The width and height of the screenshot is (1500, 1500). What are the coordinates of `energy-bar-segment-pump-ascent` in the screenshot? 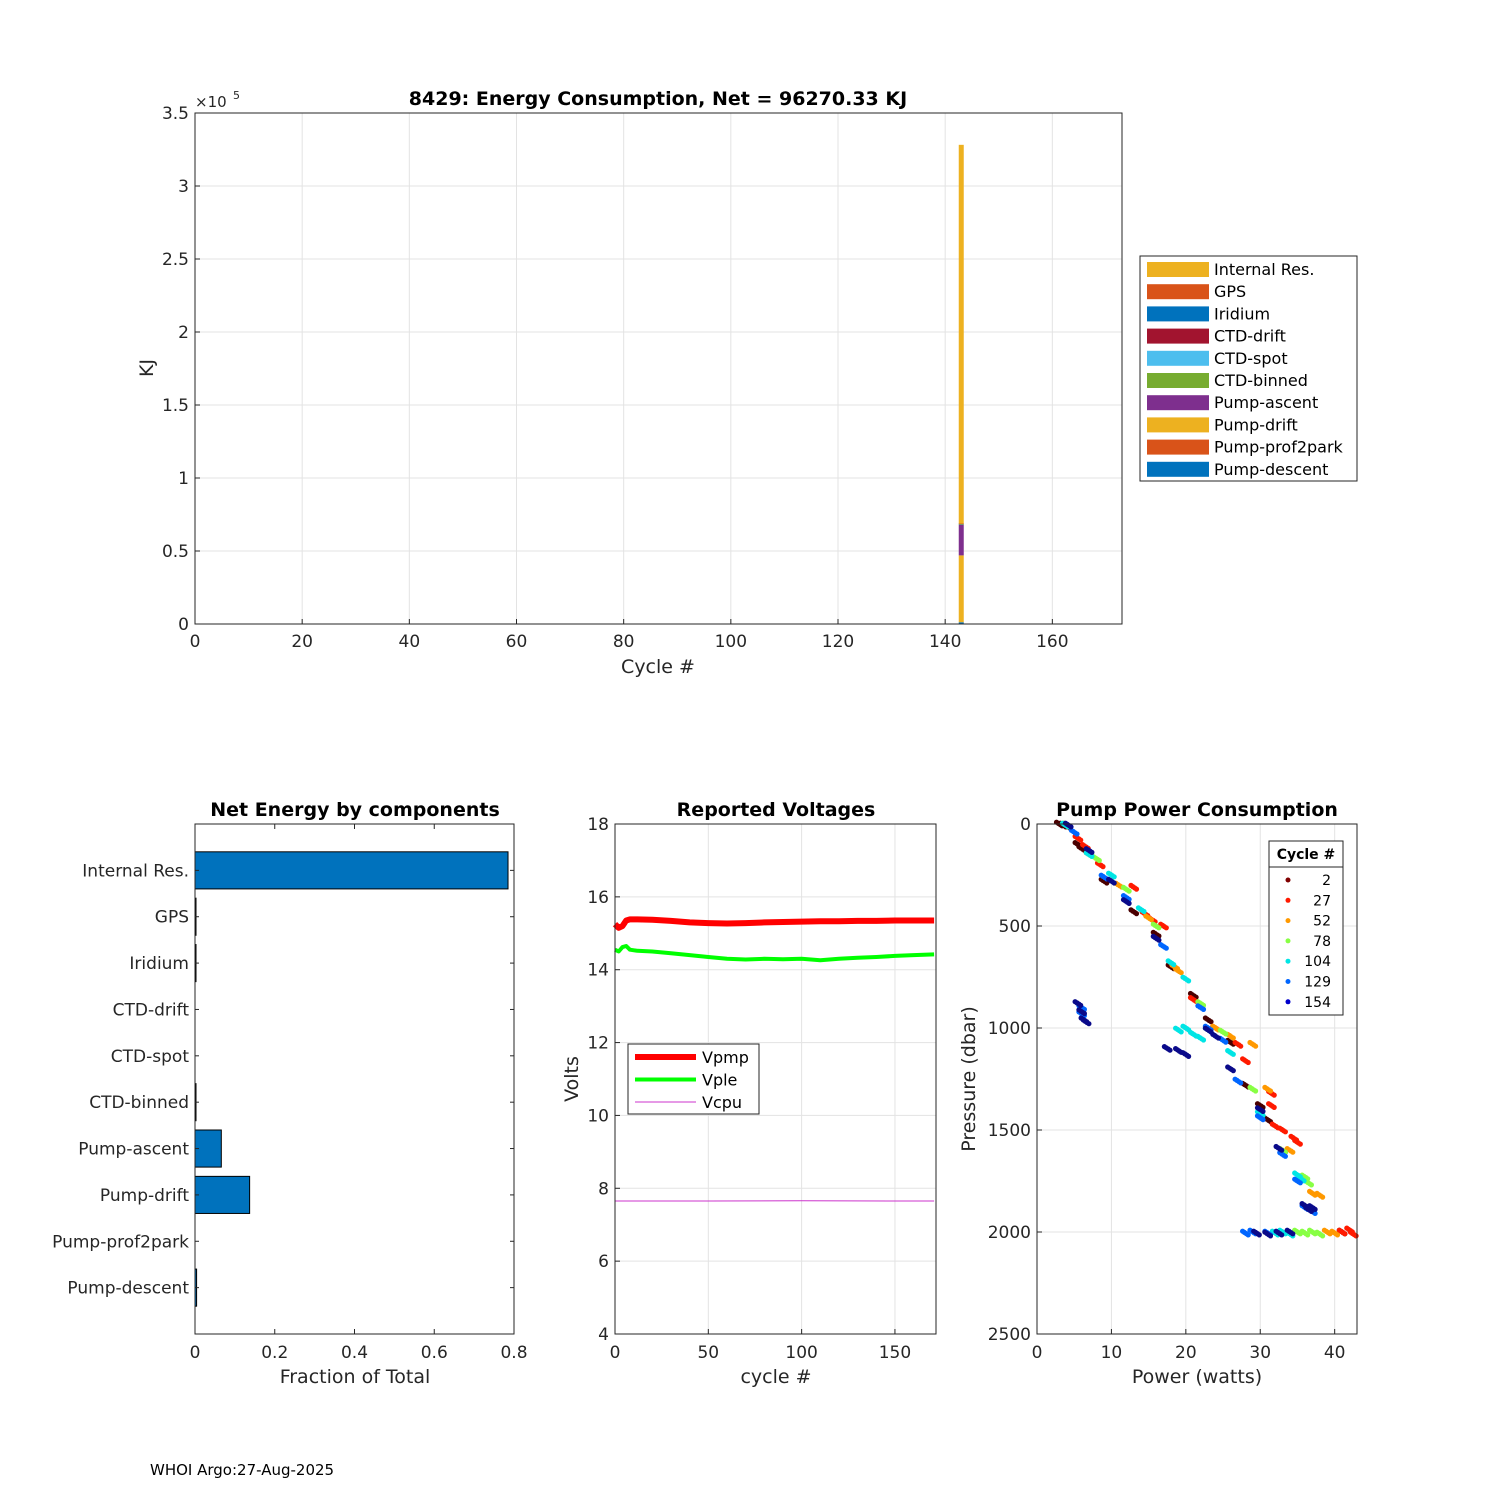 It's located at (961, 540).